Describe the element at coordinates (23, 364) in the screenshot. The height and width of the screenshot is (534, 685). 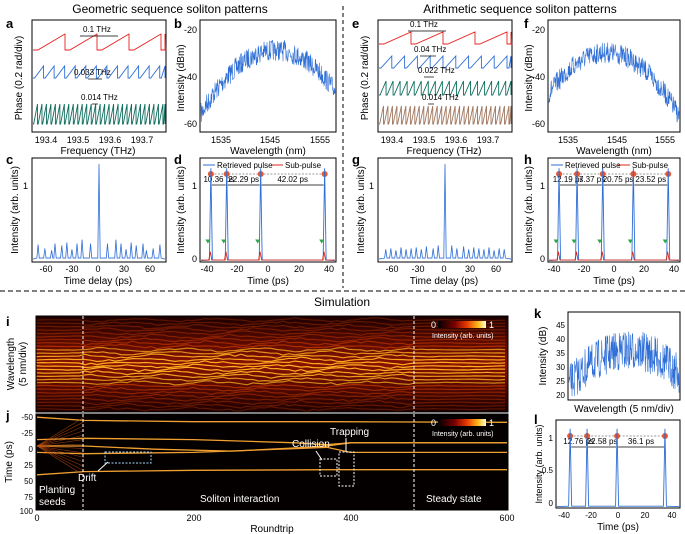
I see `panel-i-ylabel2: (5 nm/div)` at that location.